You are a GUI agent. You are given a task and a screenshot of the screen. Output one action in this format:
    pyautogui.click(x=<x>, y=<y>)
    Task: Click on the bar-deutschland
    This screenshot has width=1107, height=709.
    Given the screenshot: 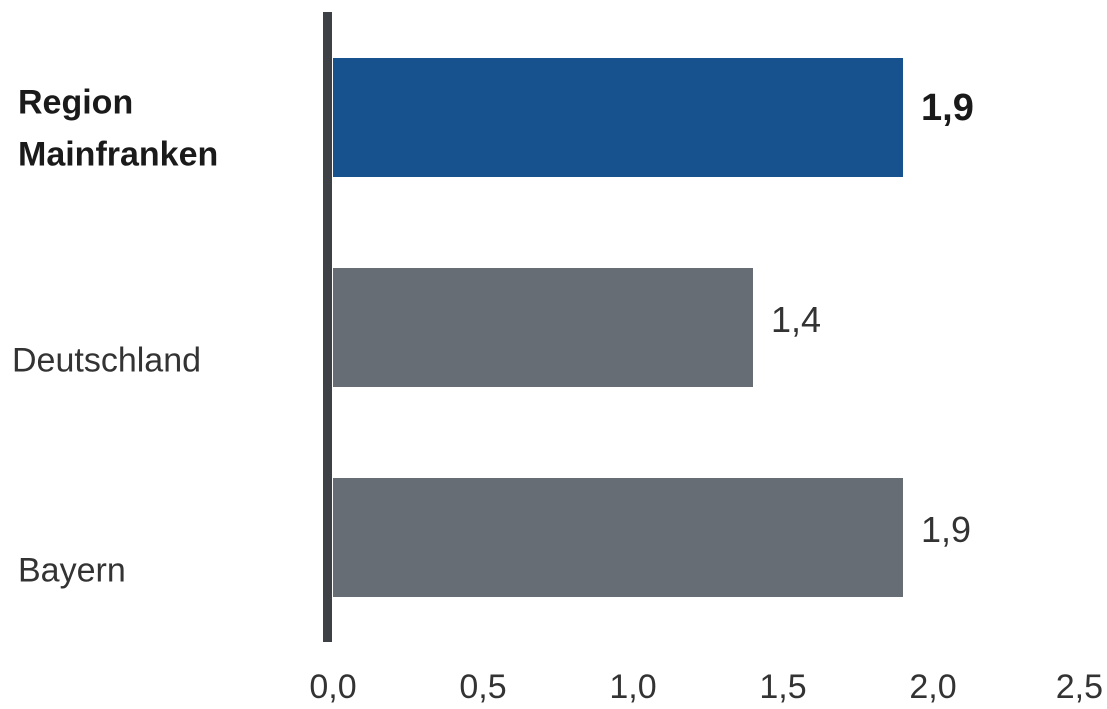 What is the action you would take?
    pyautogui.click(x=543, y=327)
    